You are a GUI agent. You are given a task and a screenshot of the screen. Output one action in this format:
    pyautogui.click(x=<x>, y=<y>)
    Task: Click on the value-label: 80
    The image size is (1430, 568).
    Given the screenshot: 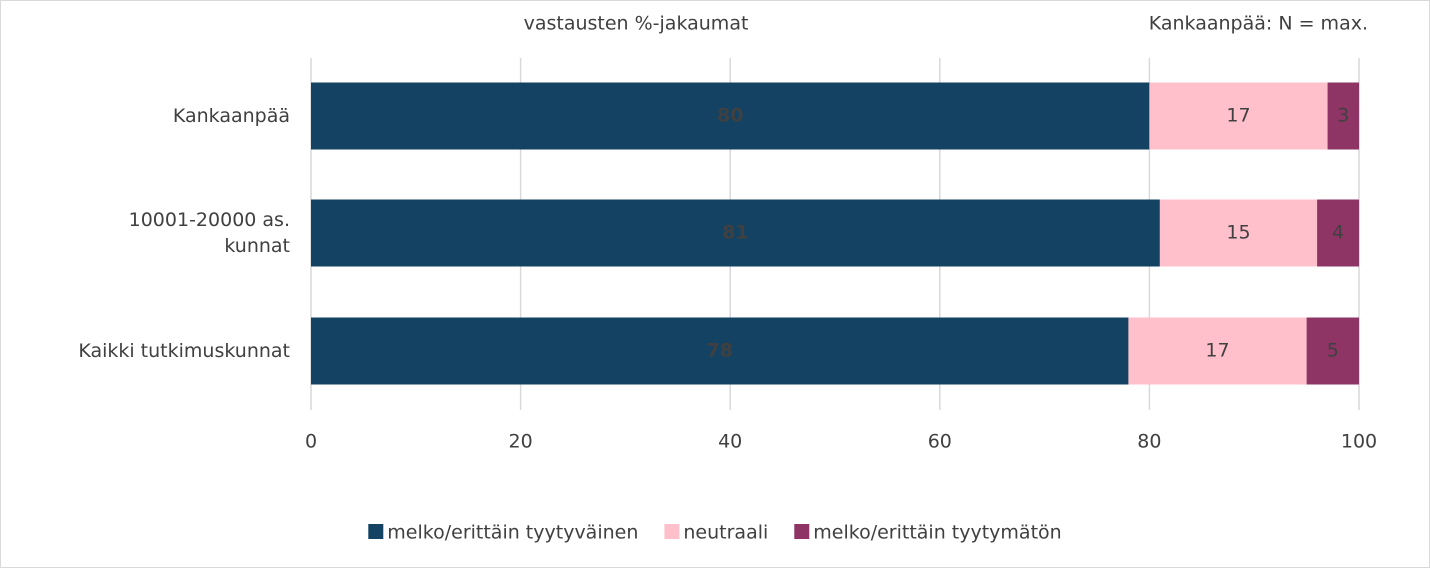 What is the action you would take?
    pyautogui.click(x=730, y=116)
    